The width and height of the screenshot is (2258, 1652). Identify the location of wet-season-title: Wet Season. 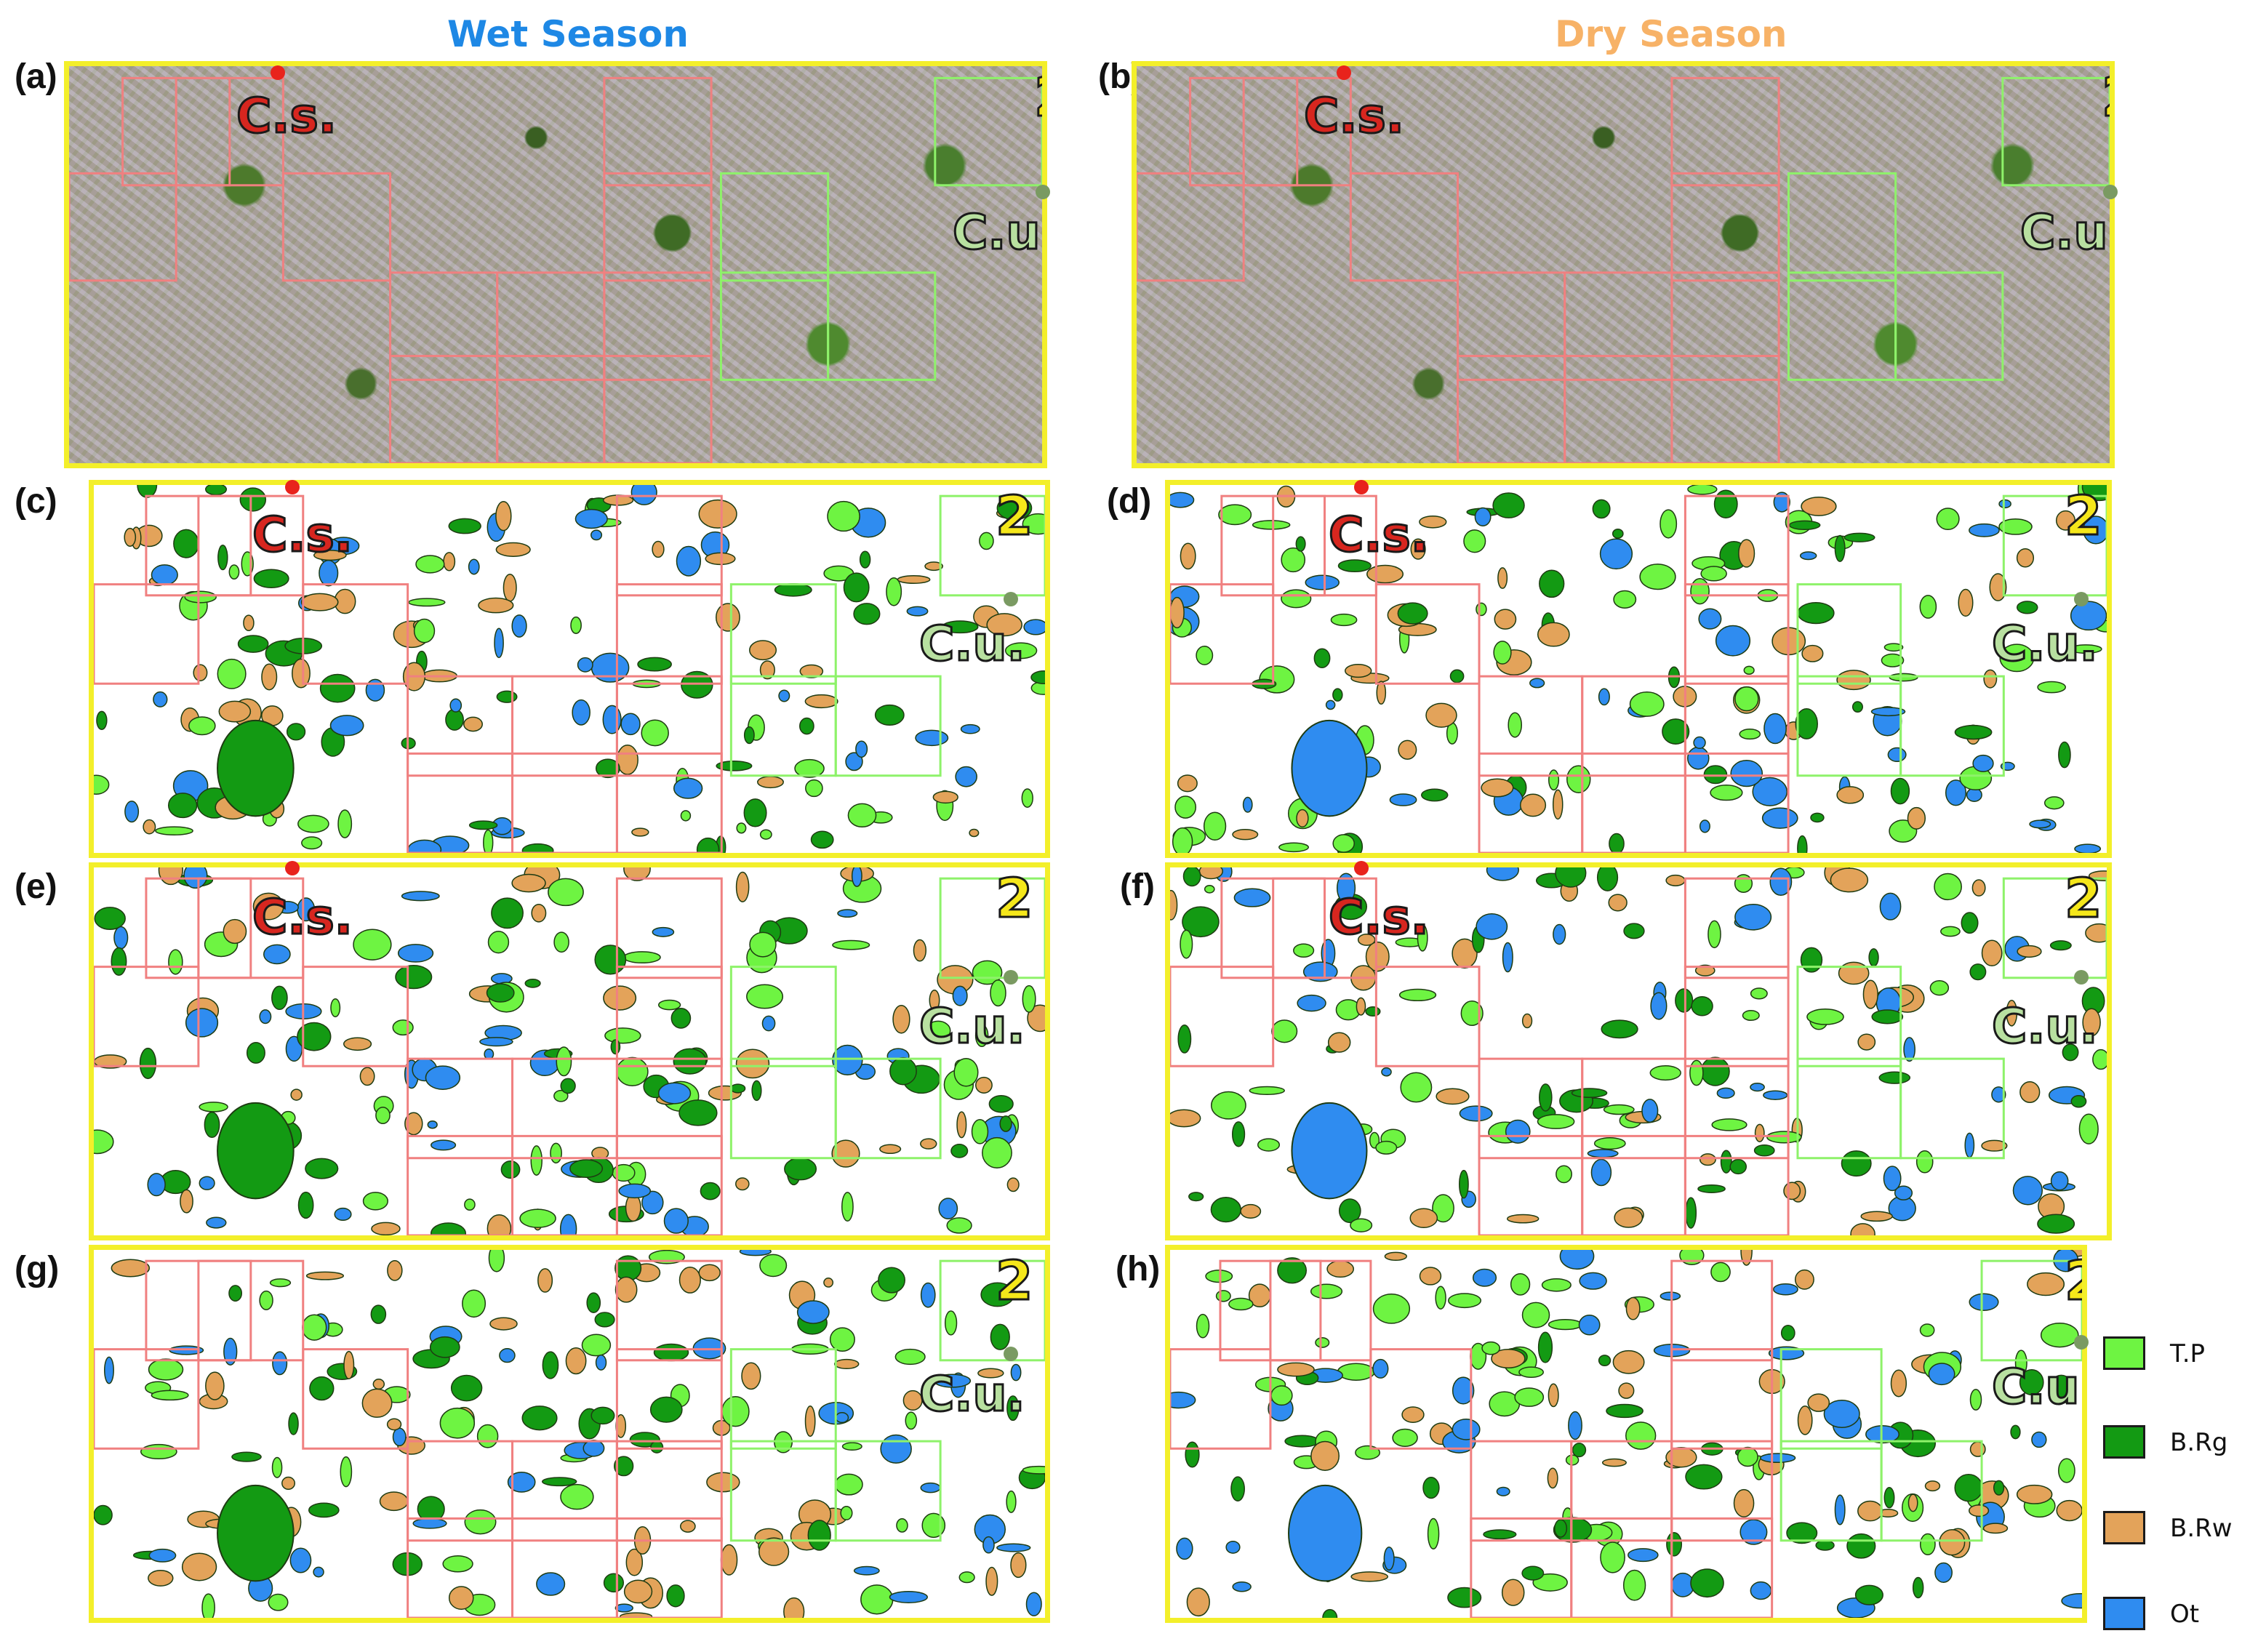
(568, 34).